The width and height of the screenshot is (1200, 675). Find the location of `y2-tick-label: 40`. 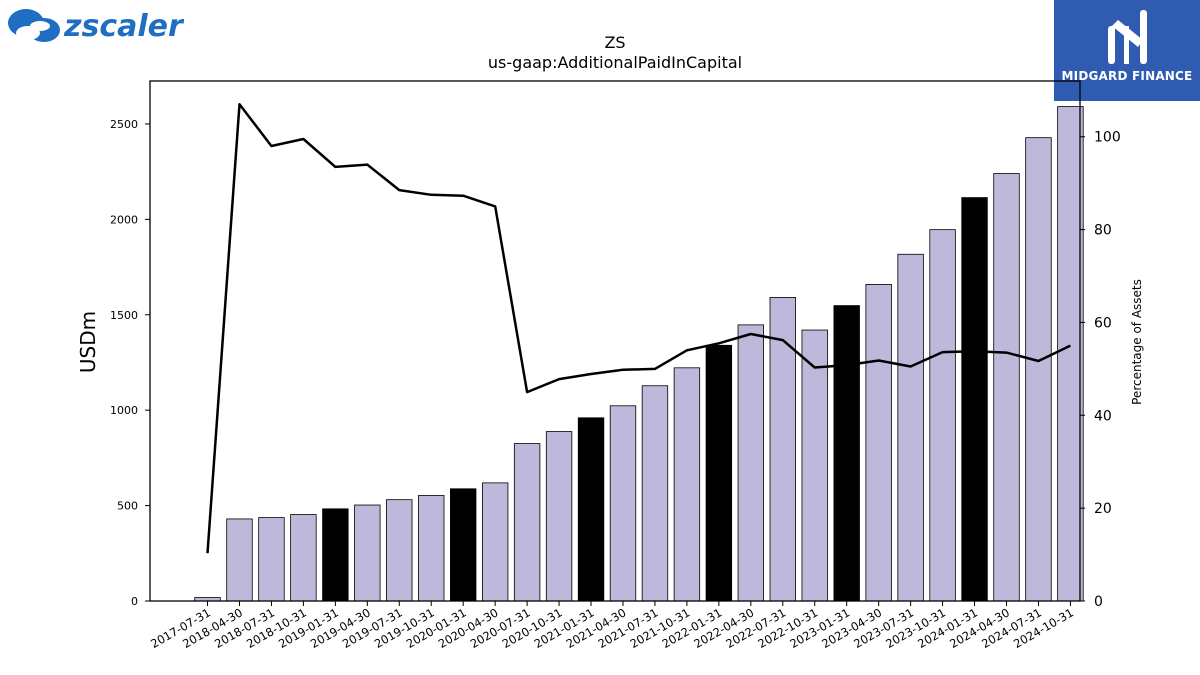

y2-tick-label: 40 is located at coordinates (1103, 416).